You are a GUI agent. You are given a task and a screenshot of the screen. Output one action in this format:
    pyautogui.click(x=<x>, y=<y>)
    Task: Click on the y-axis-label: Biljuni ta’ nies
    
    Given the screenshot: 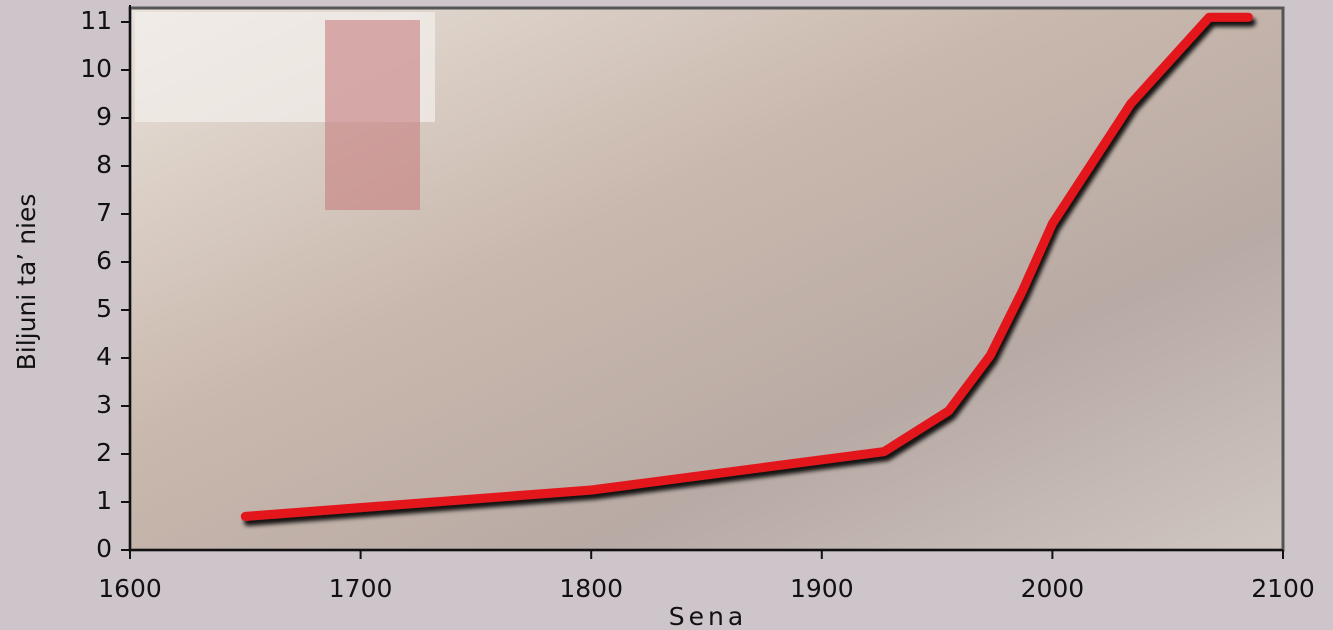 What is the action you would take?
    pyautogui.click(x=26, y=282)
    